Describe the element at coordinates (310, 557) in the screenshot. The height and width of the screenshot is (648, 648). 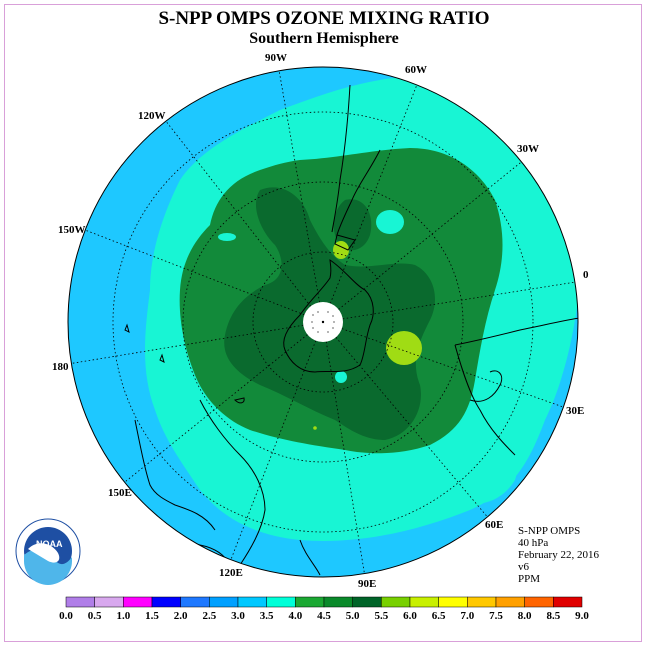
I see `australia-south-coast` at that location.